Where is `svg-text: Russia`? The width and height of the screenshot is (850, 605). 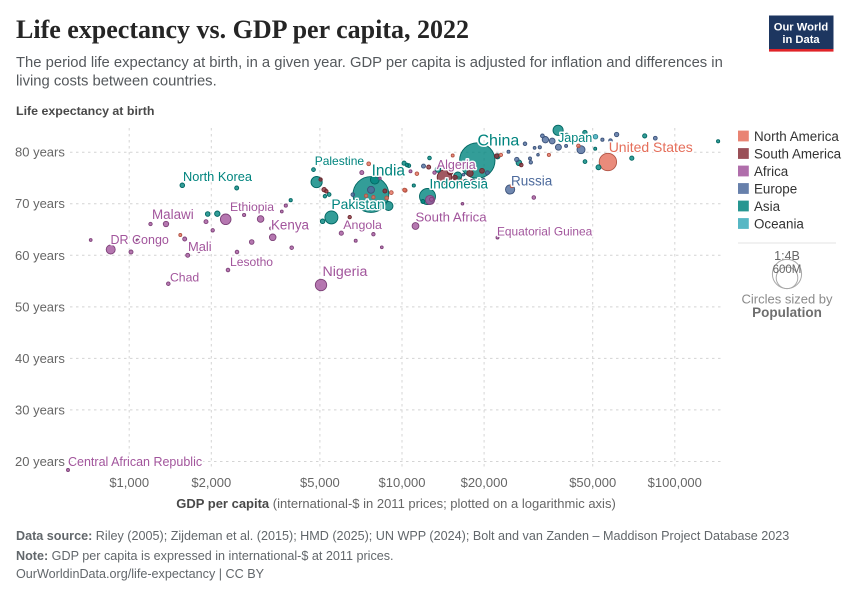
svg-text: Russia is located at coordinates (532, 181).